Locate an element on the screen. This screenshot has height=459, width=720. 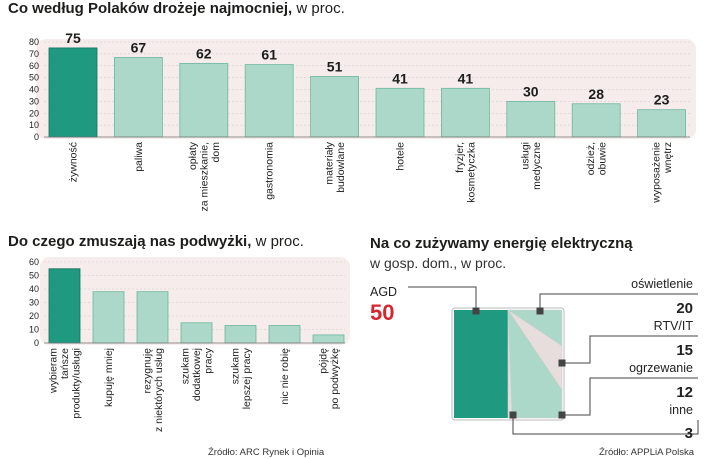
data-label: 28 is located at coordinates (596, 94).